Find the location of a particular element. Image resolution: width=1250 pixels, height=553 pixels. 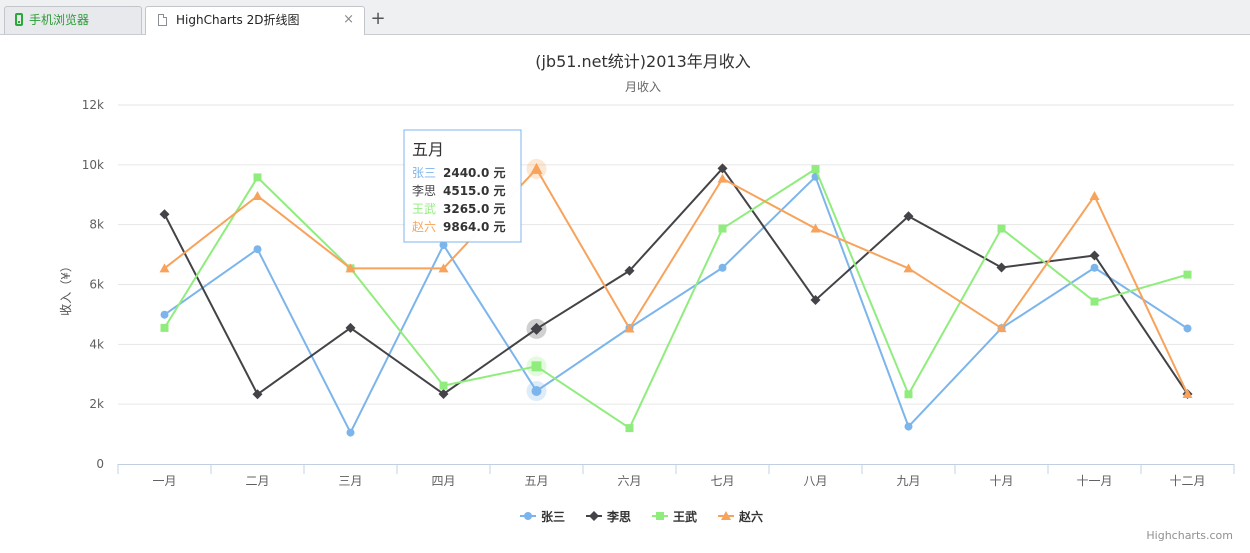

legend-item: 王武 is located at coordinates (674, 516).